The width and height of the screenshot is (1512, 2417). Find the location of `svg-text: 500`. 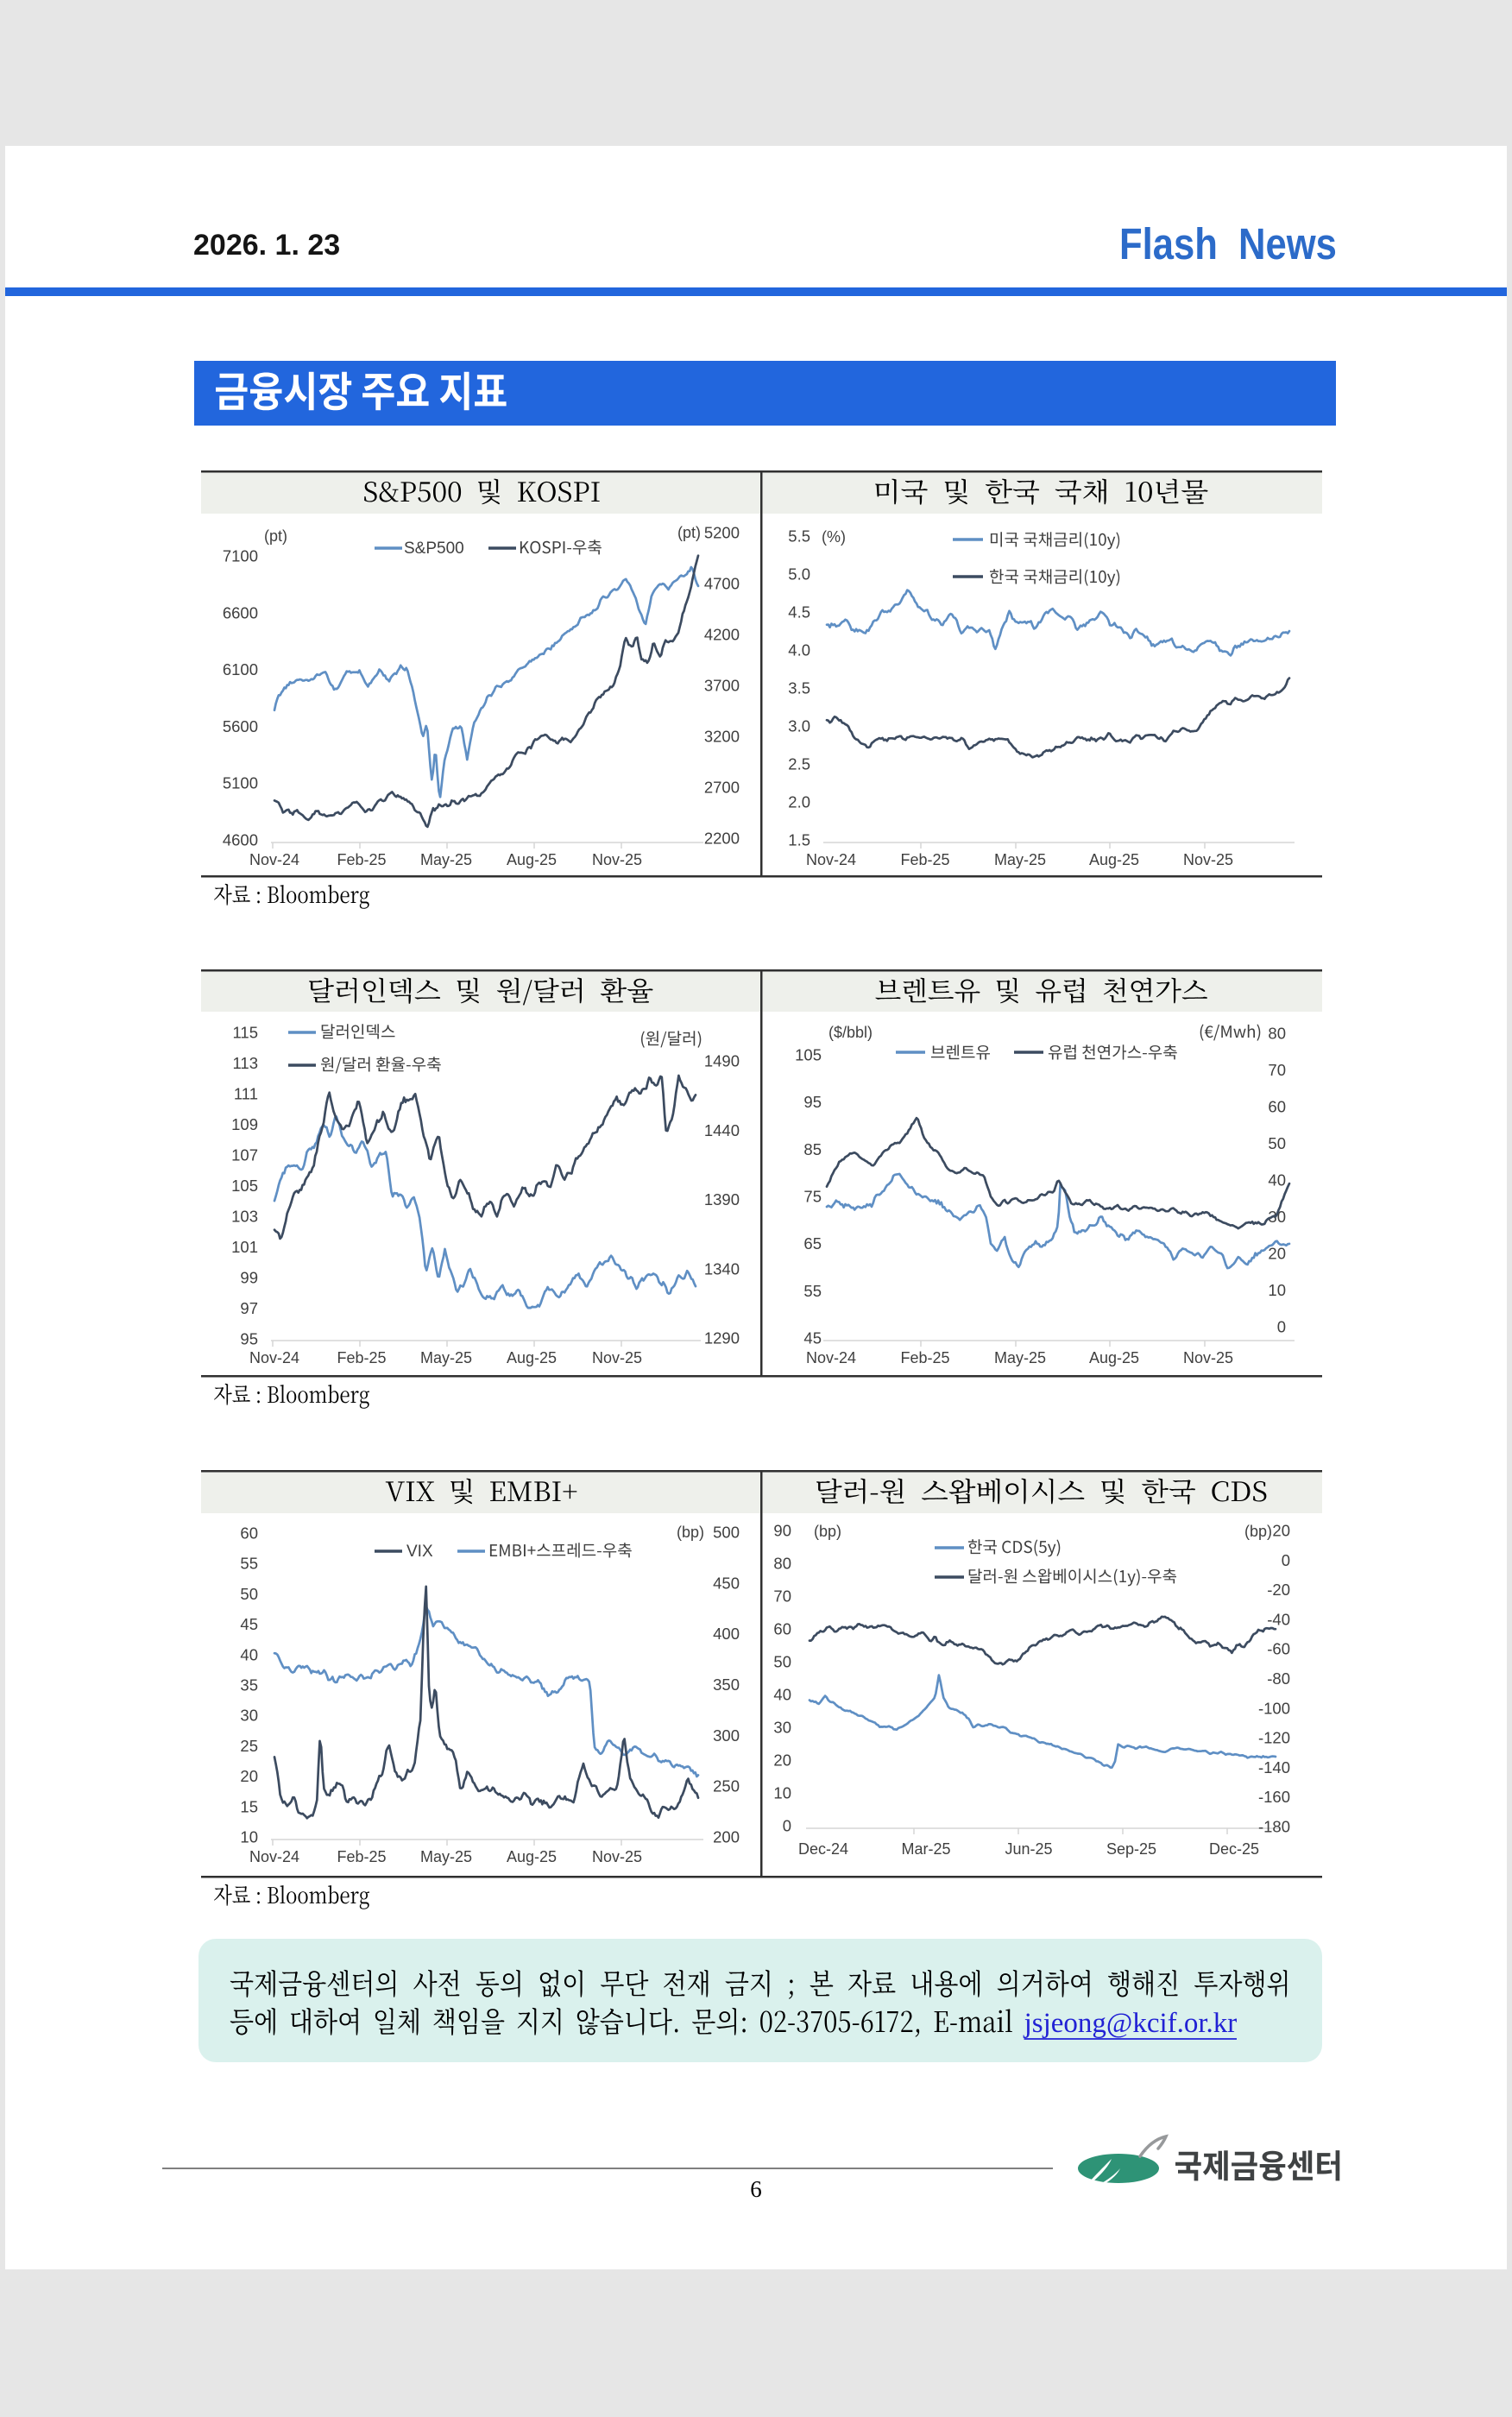

svg-text: 500 is located at coordinates (726, 1533).